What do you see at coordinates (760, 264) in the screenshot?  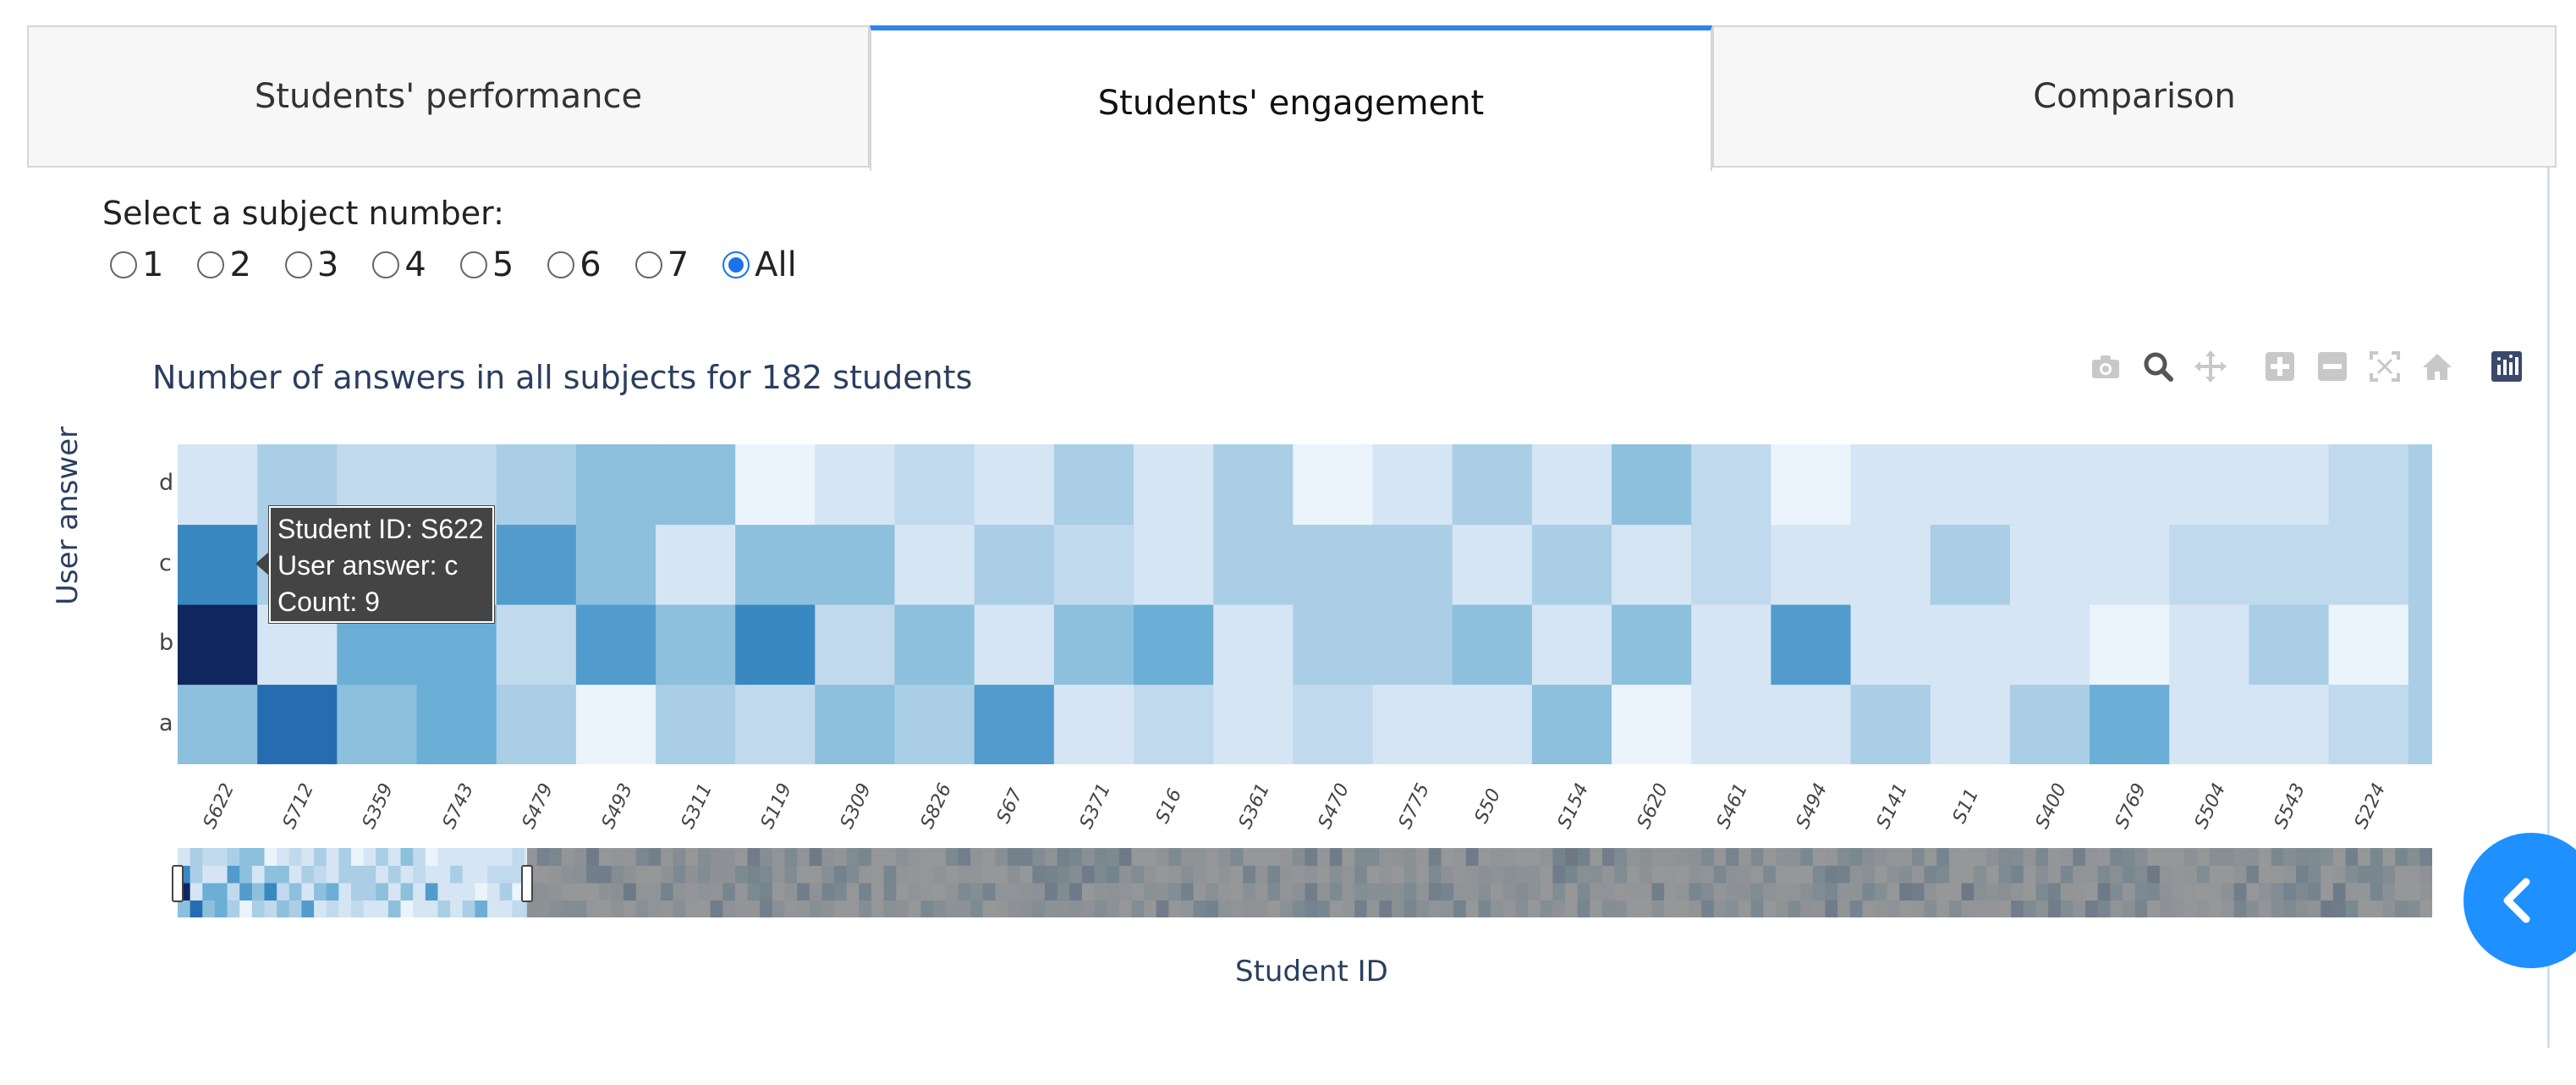 I see `subject-radio-all: All` at bounding box center [760, 264].